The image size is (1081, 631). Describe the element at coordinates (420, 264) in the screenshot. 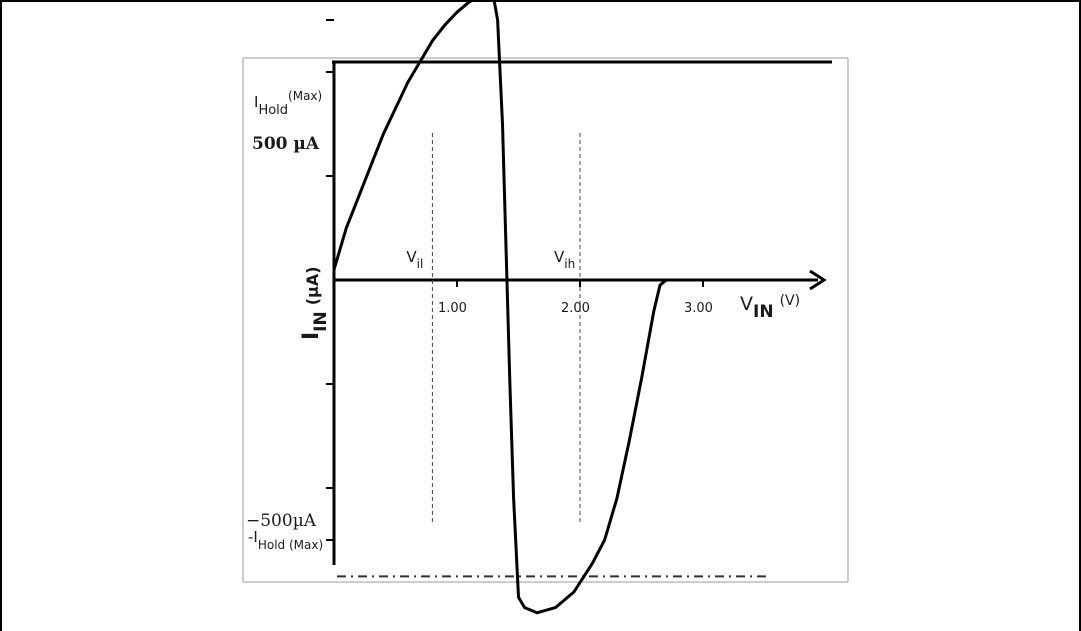

I see `marker-label-sub: il` at that location.